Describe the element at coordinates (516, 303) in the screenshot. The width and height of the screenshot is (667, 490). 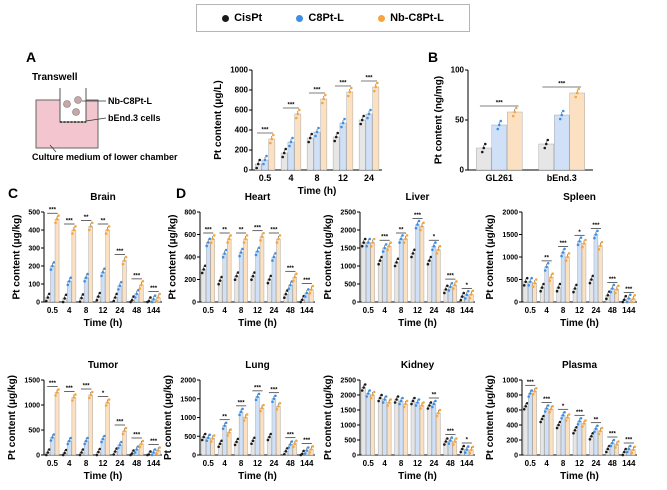
I see `y-tick-label: 0` at that location.